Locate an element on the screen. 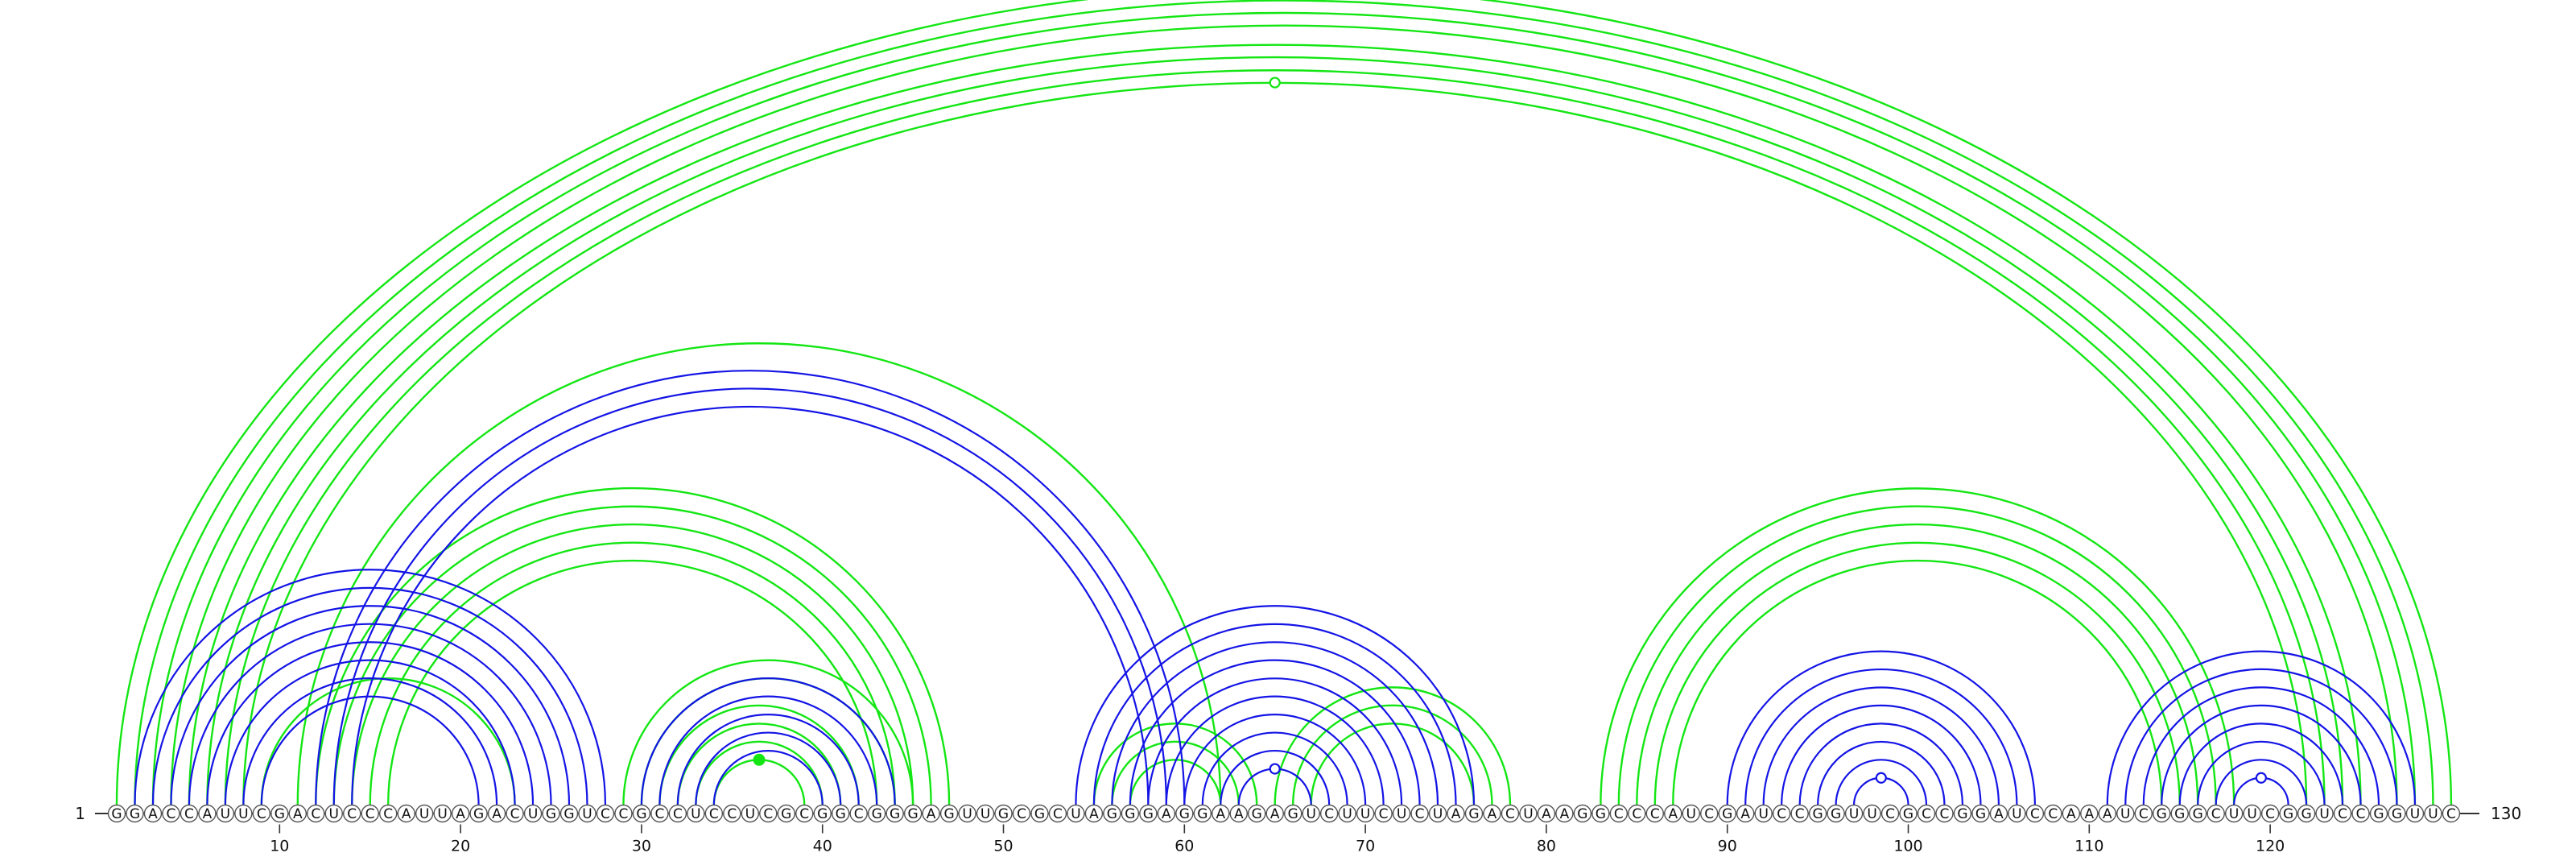 The image size is (2576, 857). position-tick-label: 60 is located at coordinates (1184, 846).